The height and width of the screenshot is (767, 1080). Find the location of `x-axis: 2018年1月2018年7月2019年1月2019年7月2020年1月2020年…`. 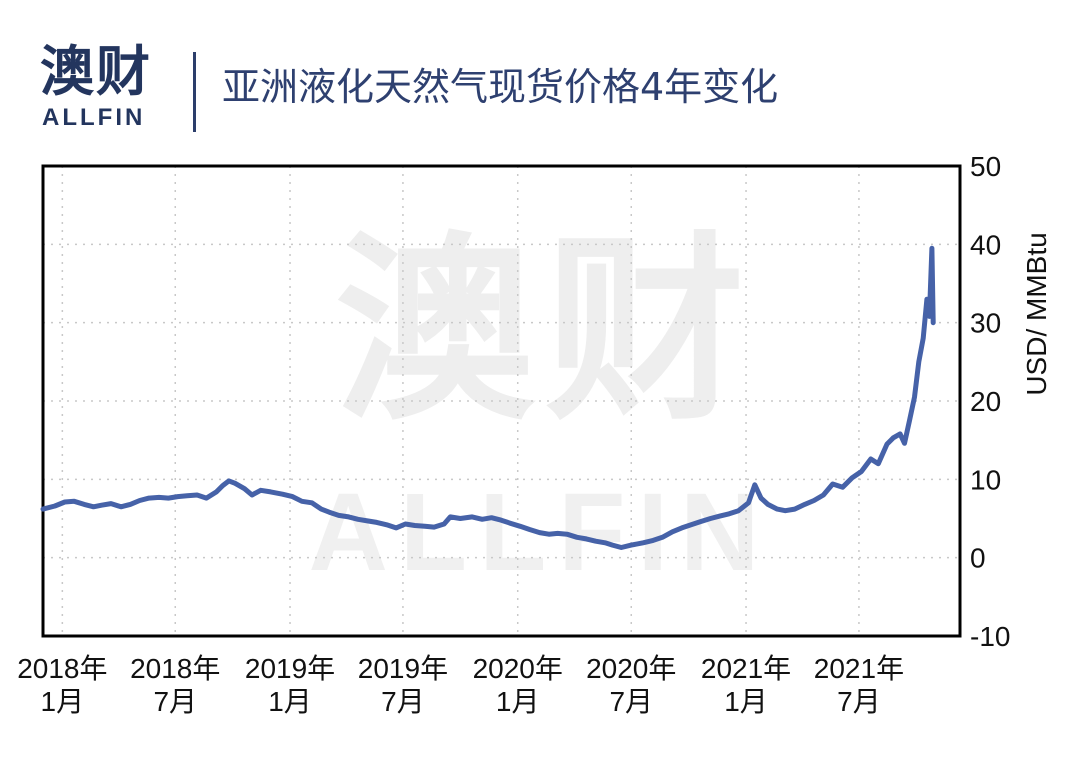

x-axis: 2018年1月2018年7月2019年1月2019年7月2020年1月2020年… is located at coordinates (460, 685).